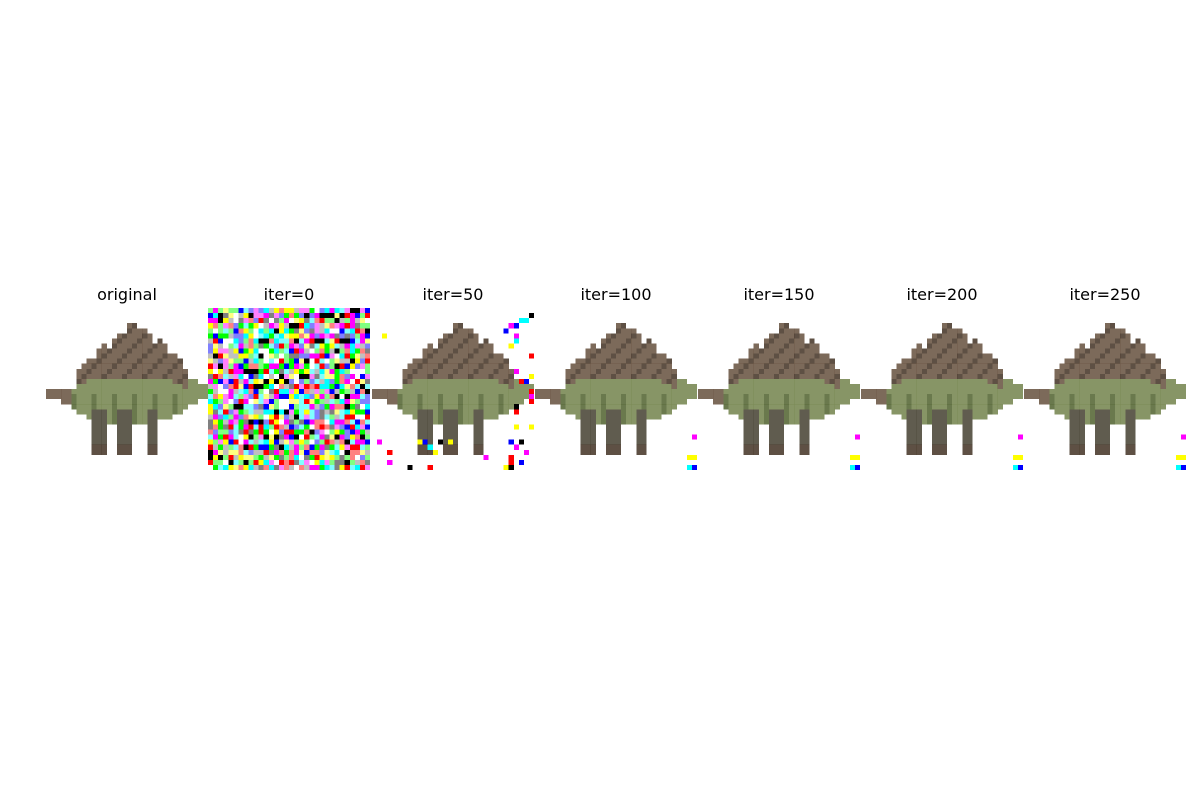 This screenshot has width=1200, height=800. Describe the element at coordinates (127, 294) in the screenshot. I see `panel-title: original` at that location.